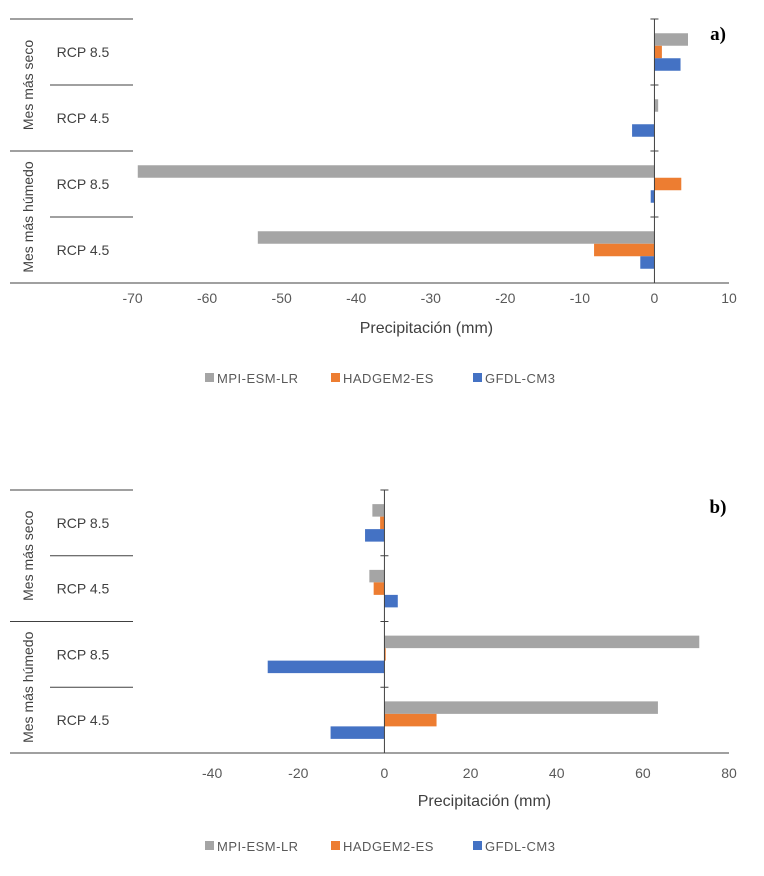  Describe the element at coordinates (580, 298) in the screenshot. I see `x-tick-label: -10` at that location.